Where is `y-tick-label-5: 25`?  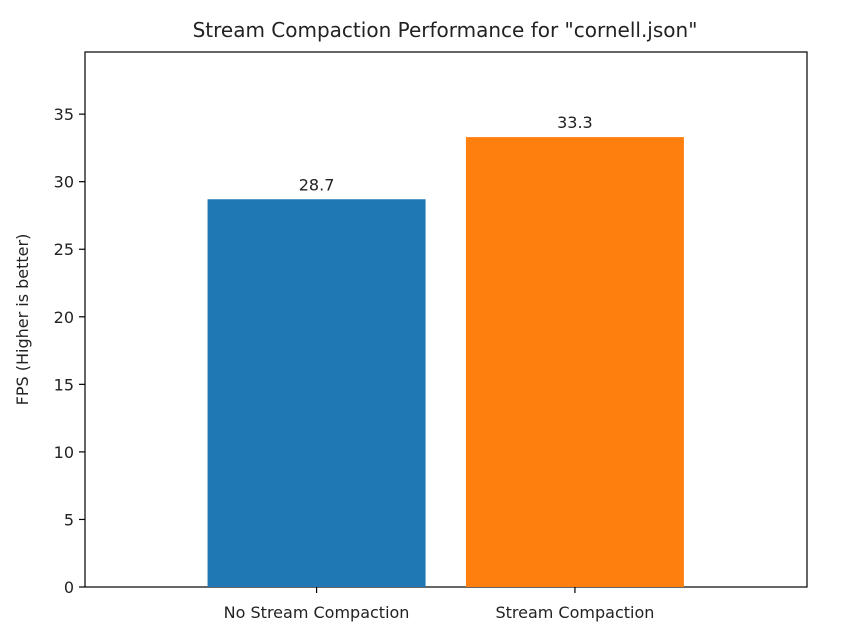 y-tick-label-5: 25 is located at coordinates (64, 249).